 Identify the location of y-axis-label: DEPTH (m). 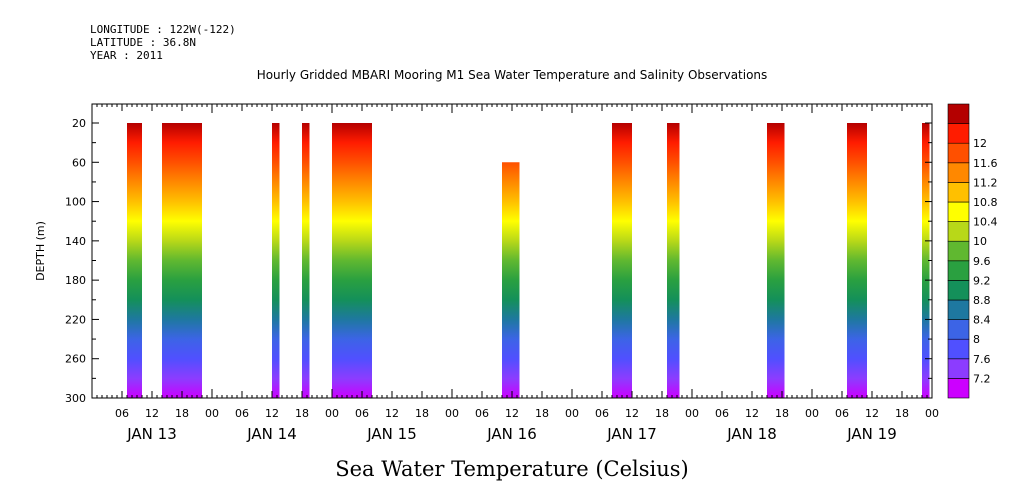
(40, 251).